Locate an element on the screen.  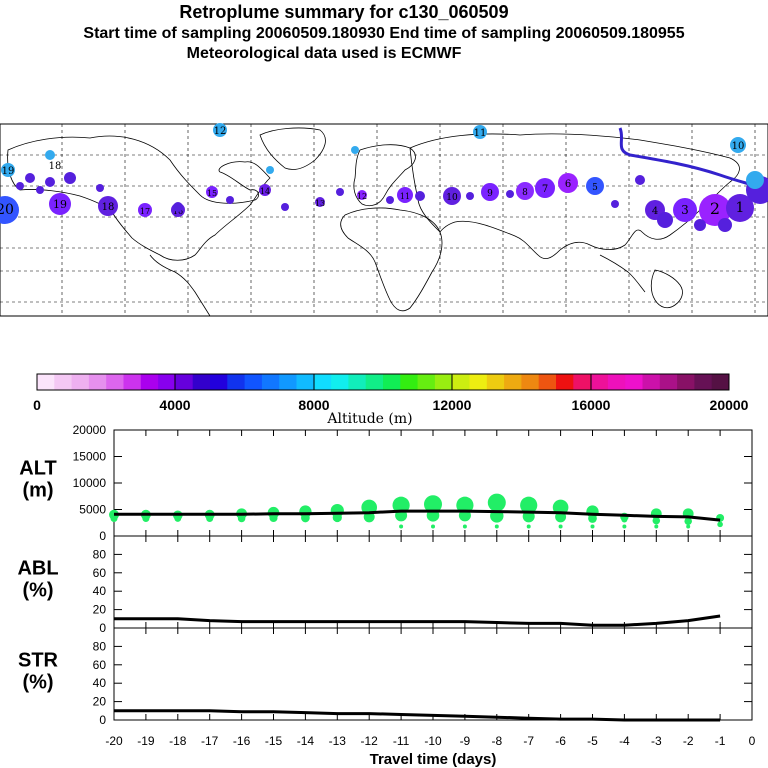
plume-point-label: 18 is located at coordinates (108, 207).